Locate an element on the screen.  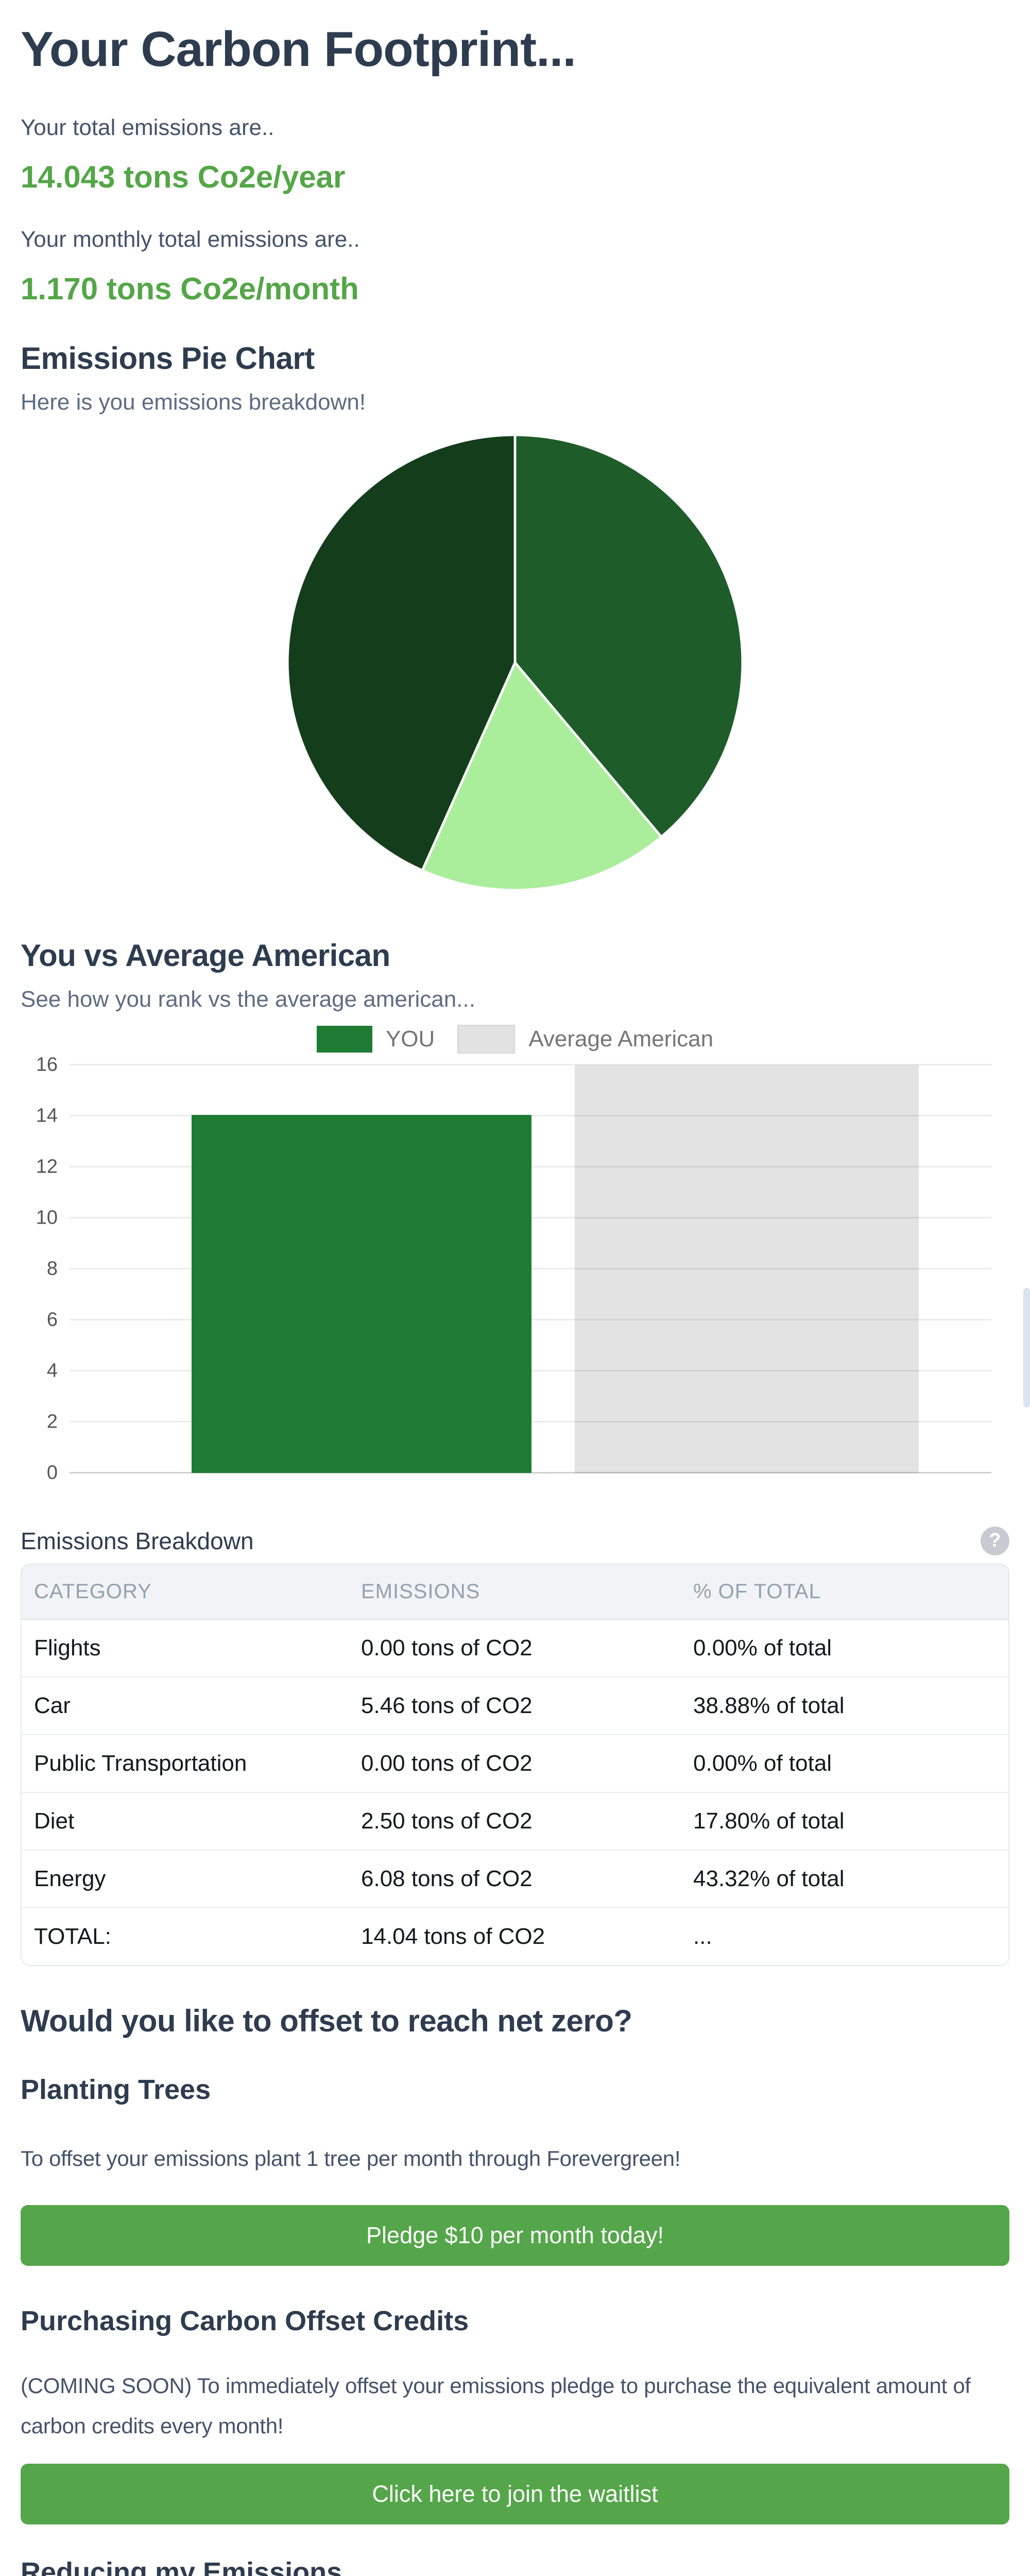
scrollbar-thumb is located at coordinates (1026, 1348).